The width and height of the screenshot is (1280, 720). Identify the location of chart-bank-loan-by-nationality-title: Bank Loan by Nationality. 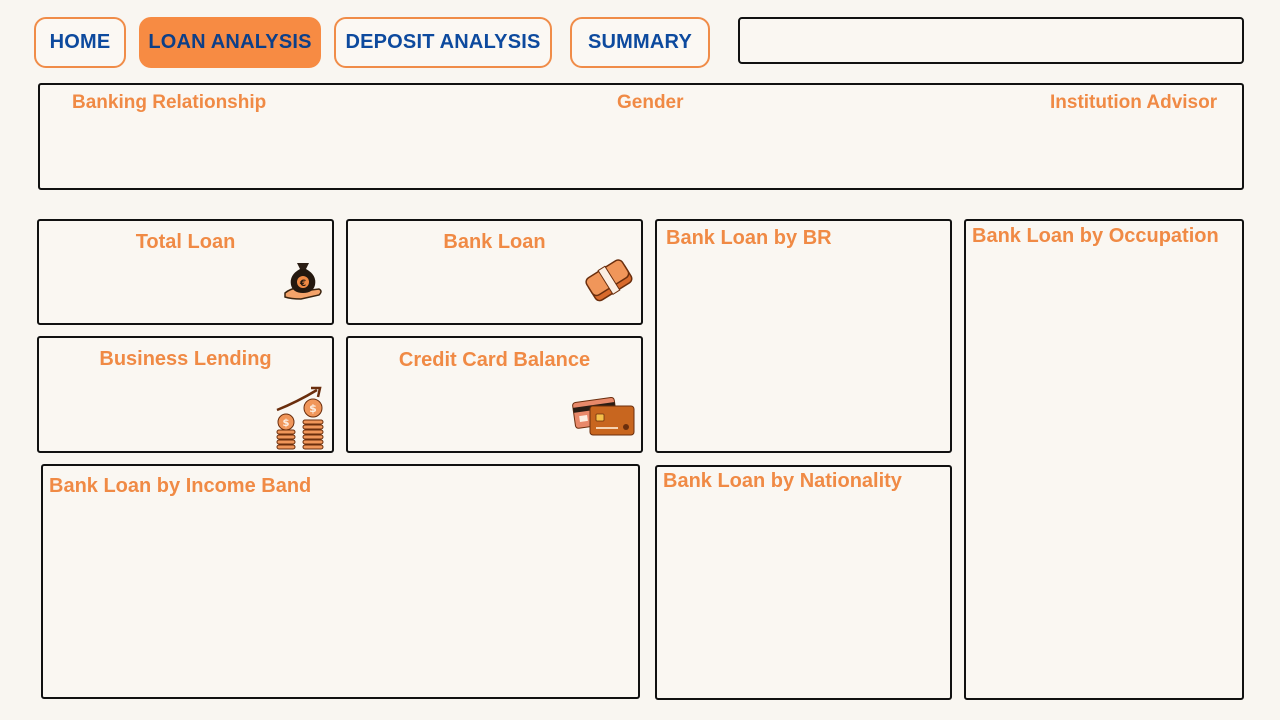
(782, 481).